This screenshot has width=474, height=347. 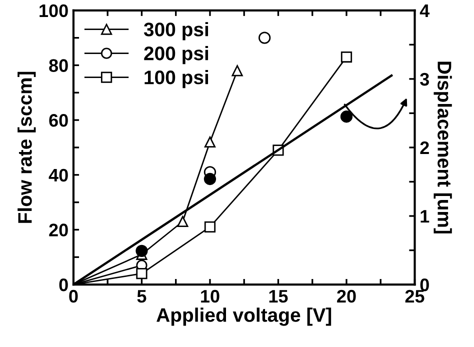 I want to click on x-tick-label: 15, so click(x=278, y=296).